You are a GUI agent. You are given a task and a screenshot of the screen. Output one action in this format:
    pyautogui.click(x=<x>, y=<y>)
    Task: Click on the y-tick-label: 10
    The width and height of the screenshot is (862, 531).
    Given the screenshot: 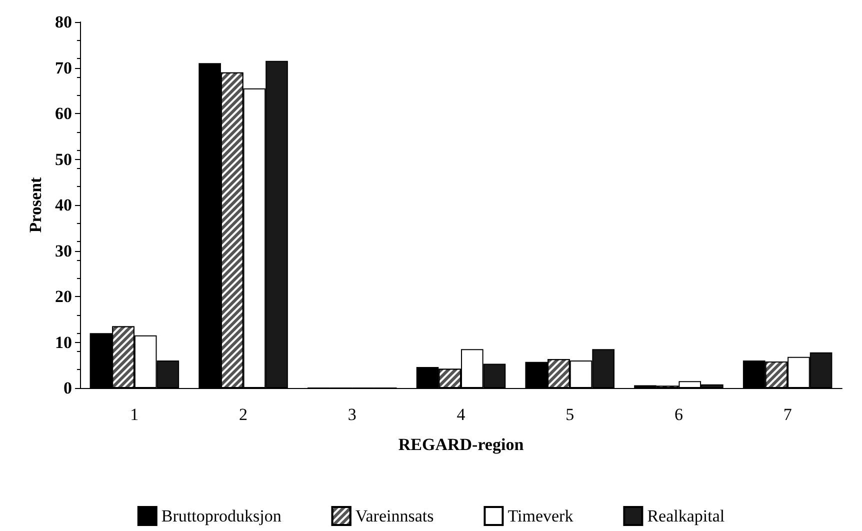 What is the action you would take?
    pyautogui.click(x=63, y=342)
    